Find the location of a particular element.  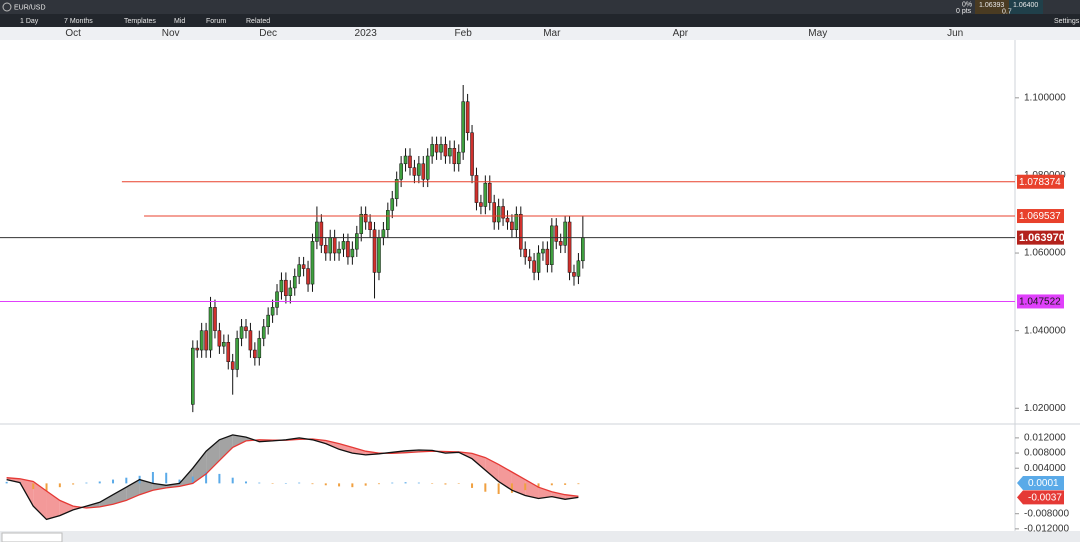

level-label: 1.069537 is located at coordinates (1040, 216).